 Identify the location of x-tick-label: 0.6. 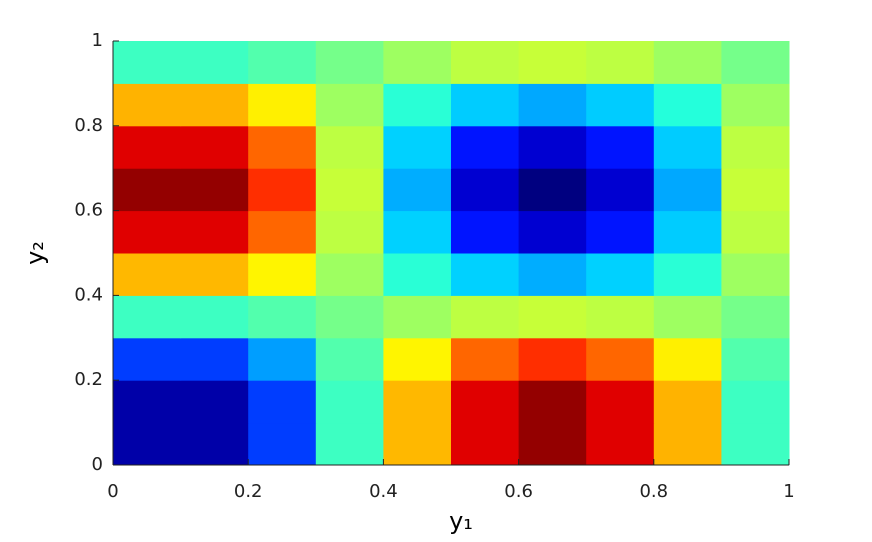
(518, 491).